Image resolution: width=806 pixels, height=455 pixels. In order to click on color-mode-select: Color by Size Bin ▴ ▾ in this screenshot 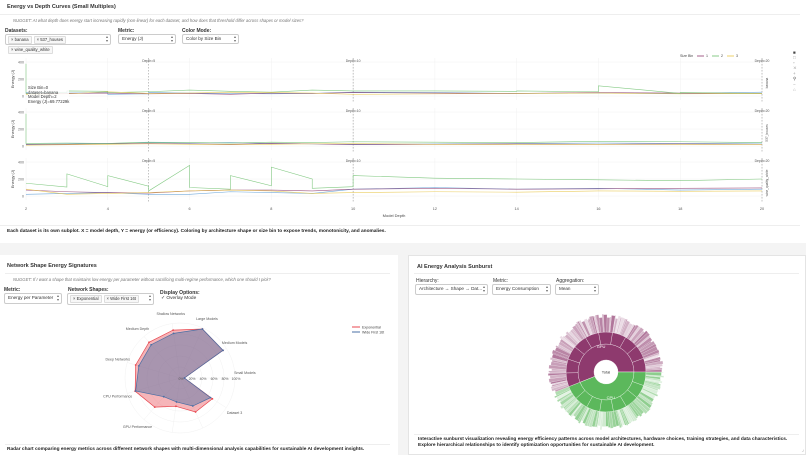, I will do `click(210, 39)`.